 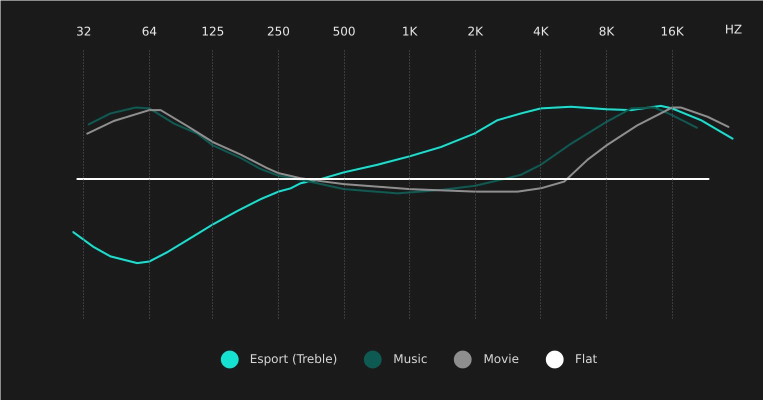 What do you see at coordinates (410, 31) in the screenshot?
I see `x-tick-label: 1K` at bounding box center [410, 31].